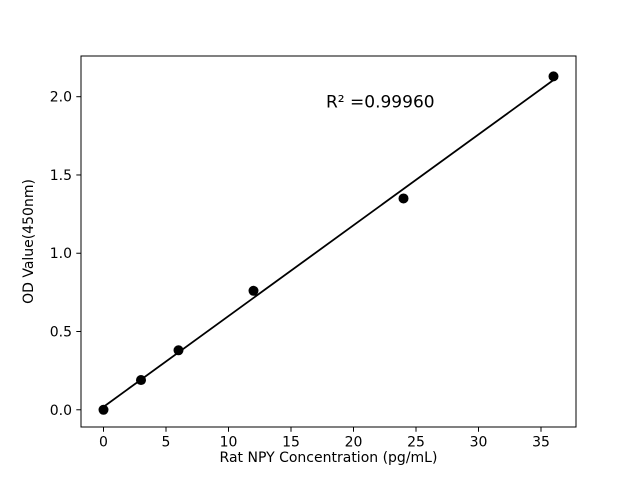 The image size is (640, 480). I want to click on y-axis-label: OD Value(450nm), so click(29, 241).